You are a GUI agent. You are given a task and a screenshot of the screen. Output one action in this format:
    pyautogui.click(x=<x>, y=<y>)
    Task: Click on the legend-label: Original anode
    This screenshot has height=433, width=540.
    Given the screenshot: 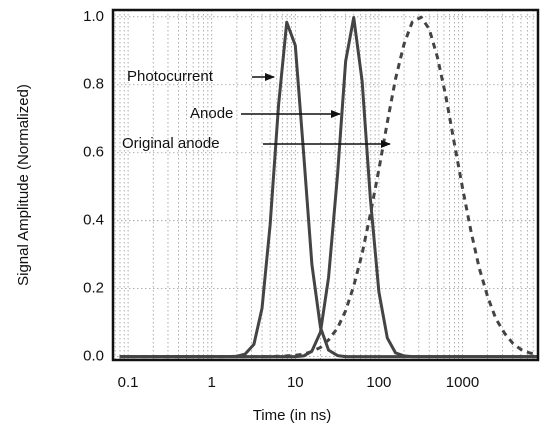 What is the action you would take?
    pyautogui.click(x=171, y=143)
    